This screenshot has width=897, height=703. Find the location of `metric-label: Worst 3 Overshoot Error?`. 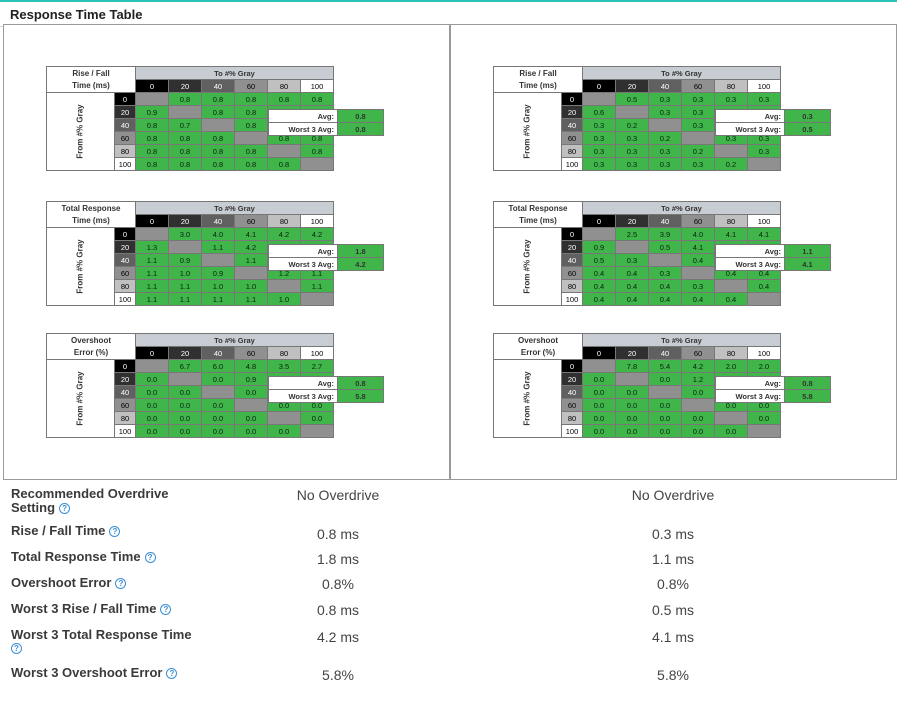

metric-label: Worst 3 Overshoot Error? is located at coordinates (94, 673).